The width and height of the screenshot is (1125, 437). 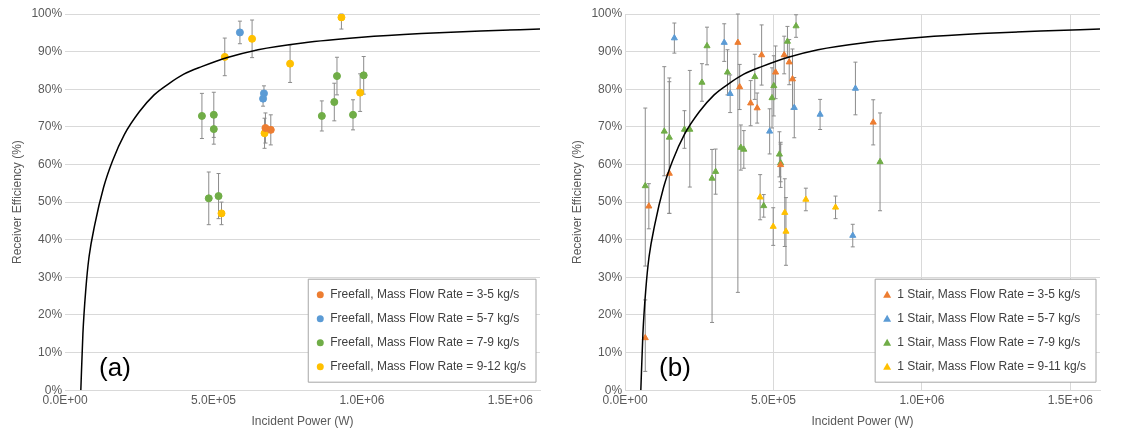 What do you see at coordinates (989, 342) in the screenshot?
I see `legend-label: 1 Stair, Mass Flow Rate = 7-9 kg/s` at bounding box center [989, 342].